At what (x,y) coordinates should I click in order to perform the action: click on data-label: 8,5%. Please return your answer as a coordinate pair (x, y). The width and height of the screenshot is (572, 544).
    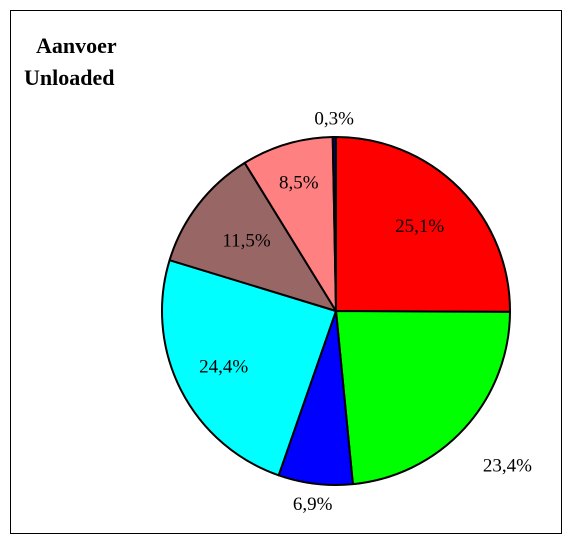
    Looking at the image, I should click on (299, 183).